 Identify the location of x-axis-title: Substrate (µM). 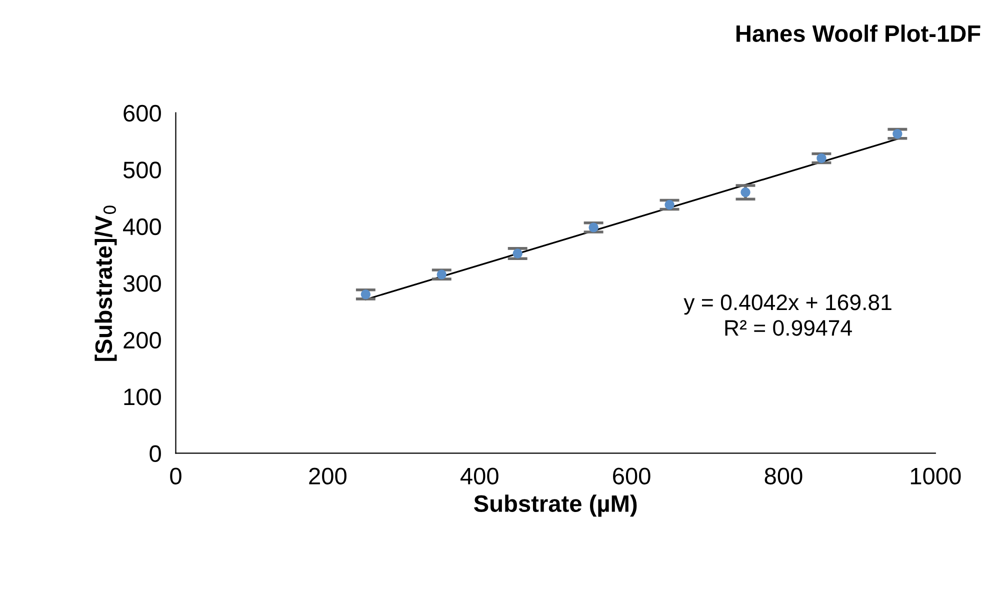
(555, 505).